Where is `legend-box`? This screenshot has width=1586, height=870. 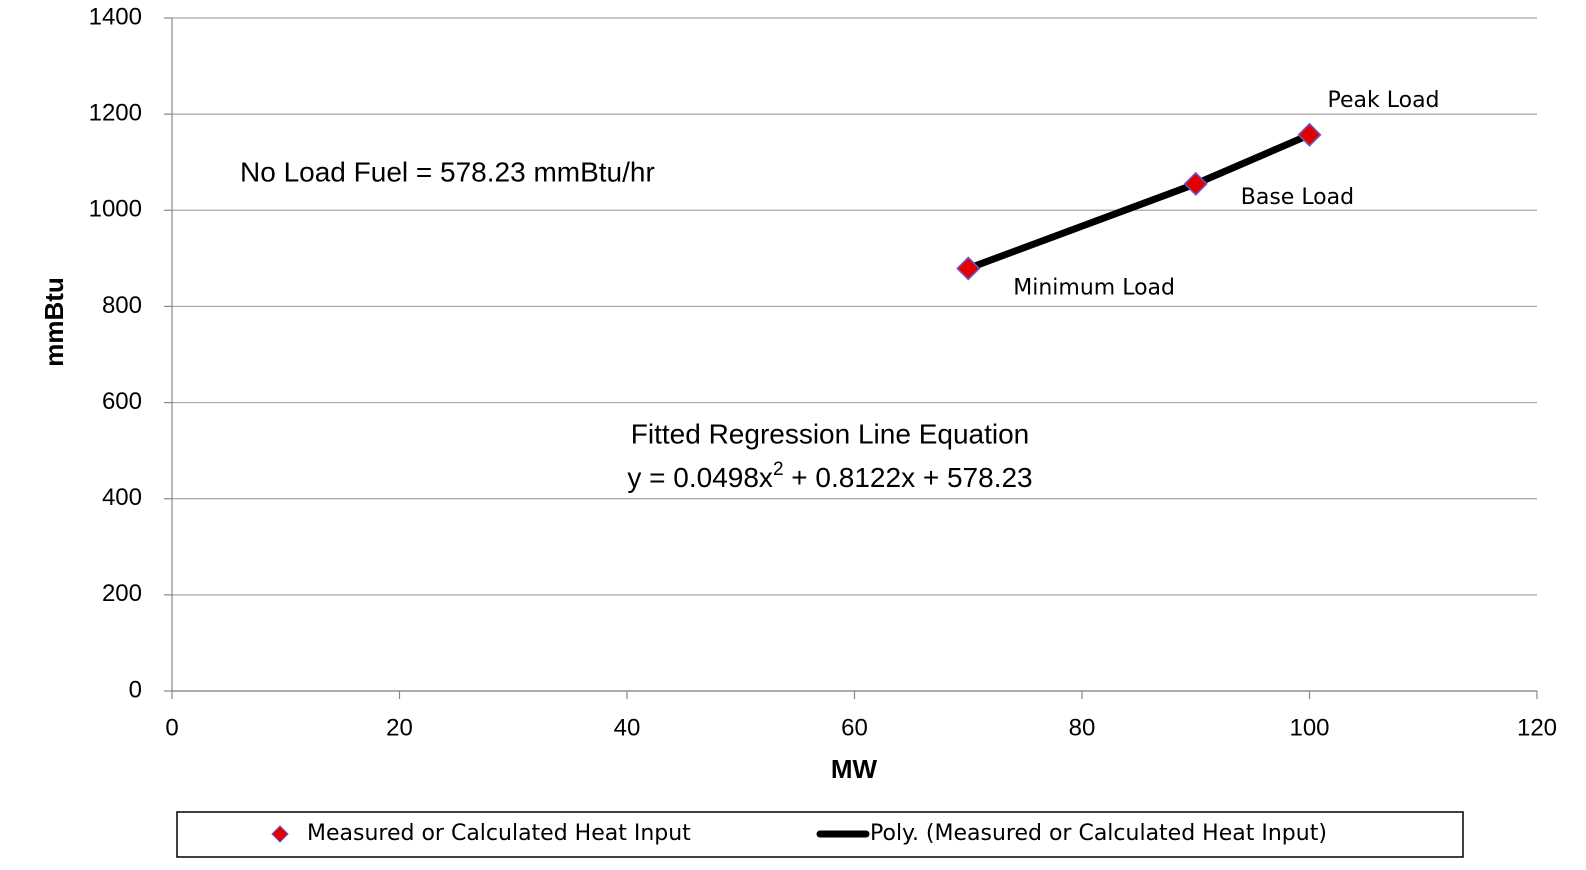
legend-box is located at coordinates (820, 834).